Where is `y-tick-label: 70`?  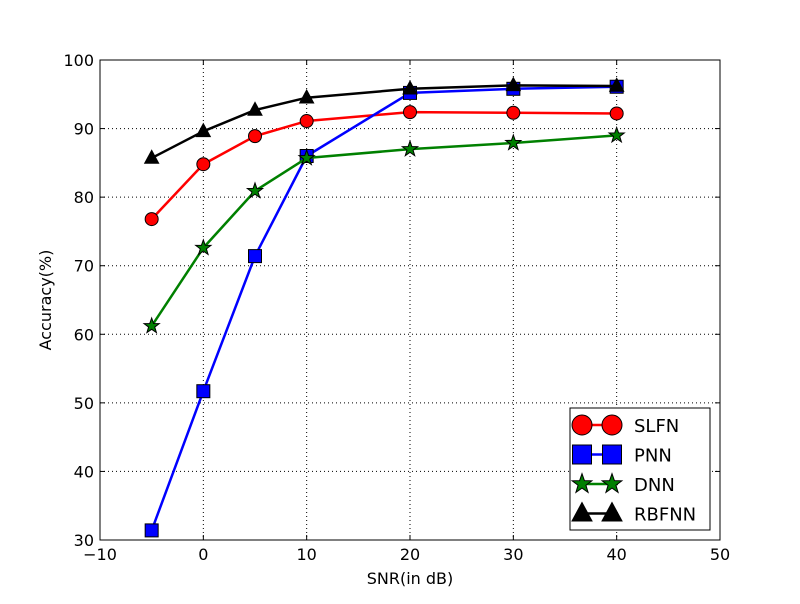
y-tick-label: 70 is located at coordinates (84, 266).